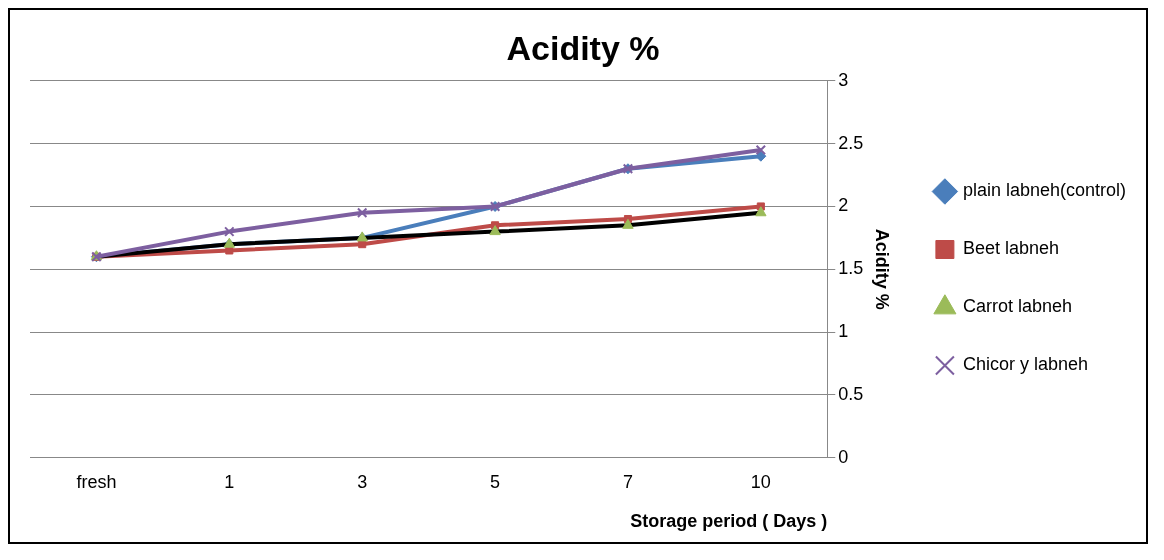 The width and height of the screenshot is (1164, 560). Describe the element at coordinates (362, 481) in the screenshot. I see `x-tick-label: 3` at that location.